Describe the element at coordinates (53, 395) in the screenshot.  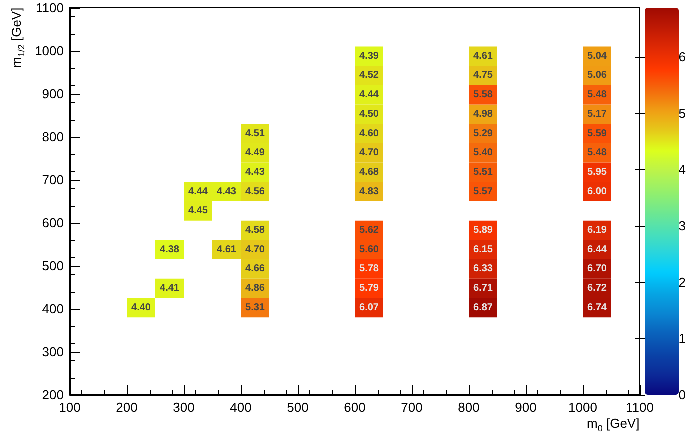
I see `y-tick-label: 200` at that location.